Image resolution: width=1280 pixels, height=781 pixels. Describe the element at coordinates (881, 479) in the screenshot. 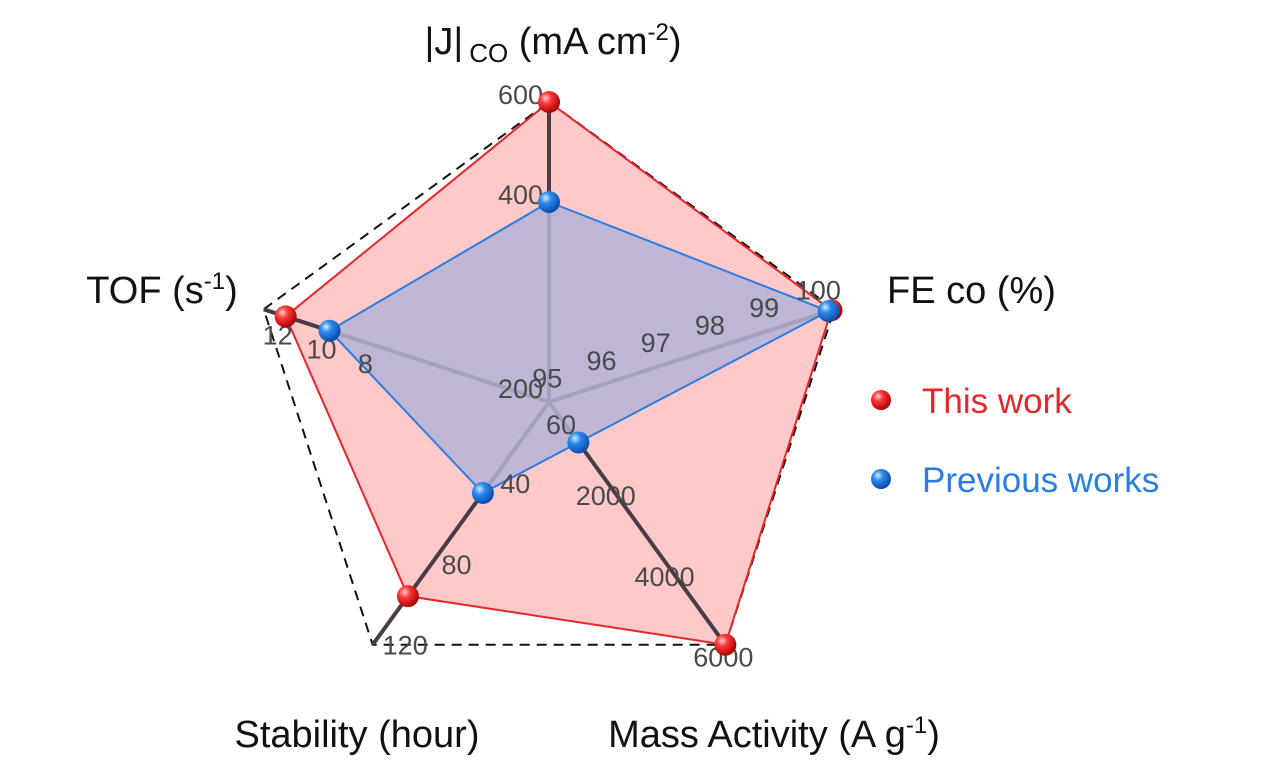

I see `legend-marker-previous-works` at that location.